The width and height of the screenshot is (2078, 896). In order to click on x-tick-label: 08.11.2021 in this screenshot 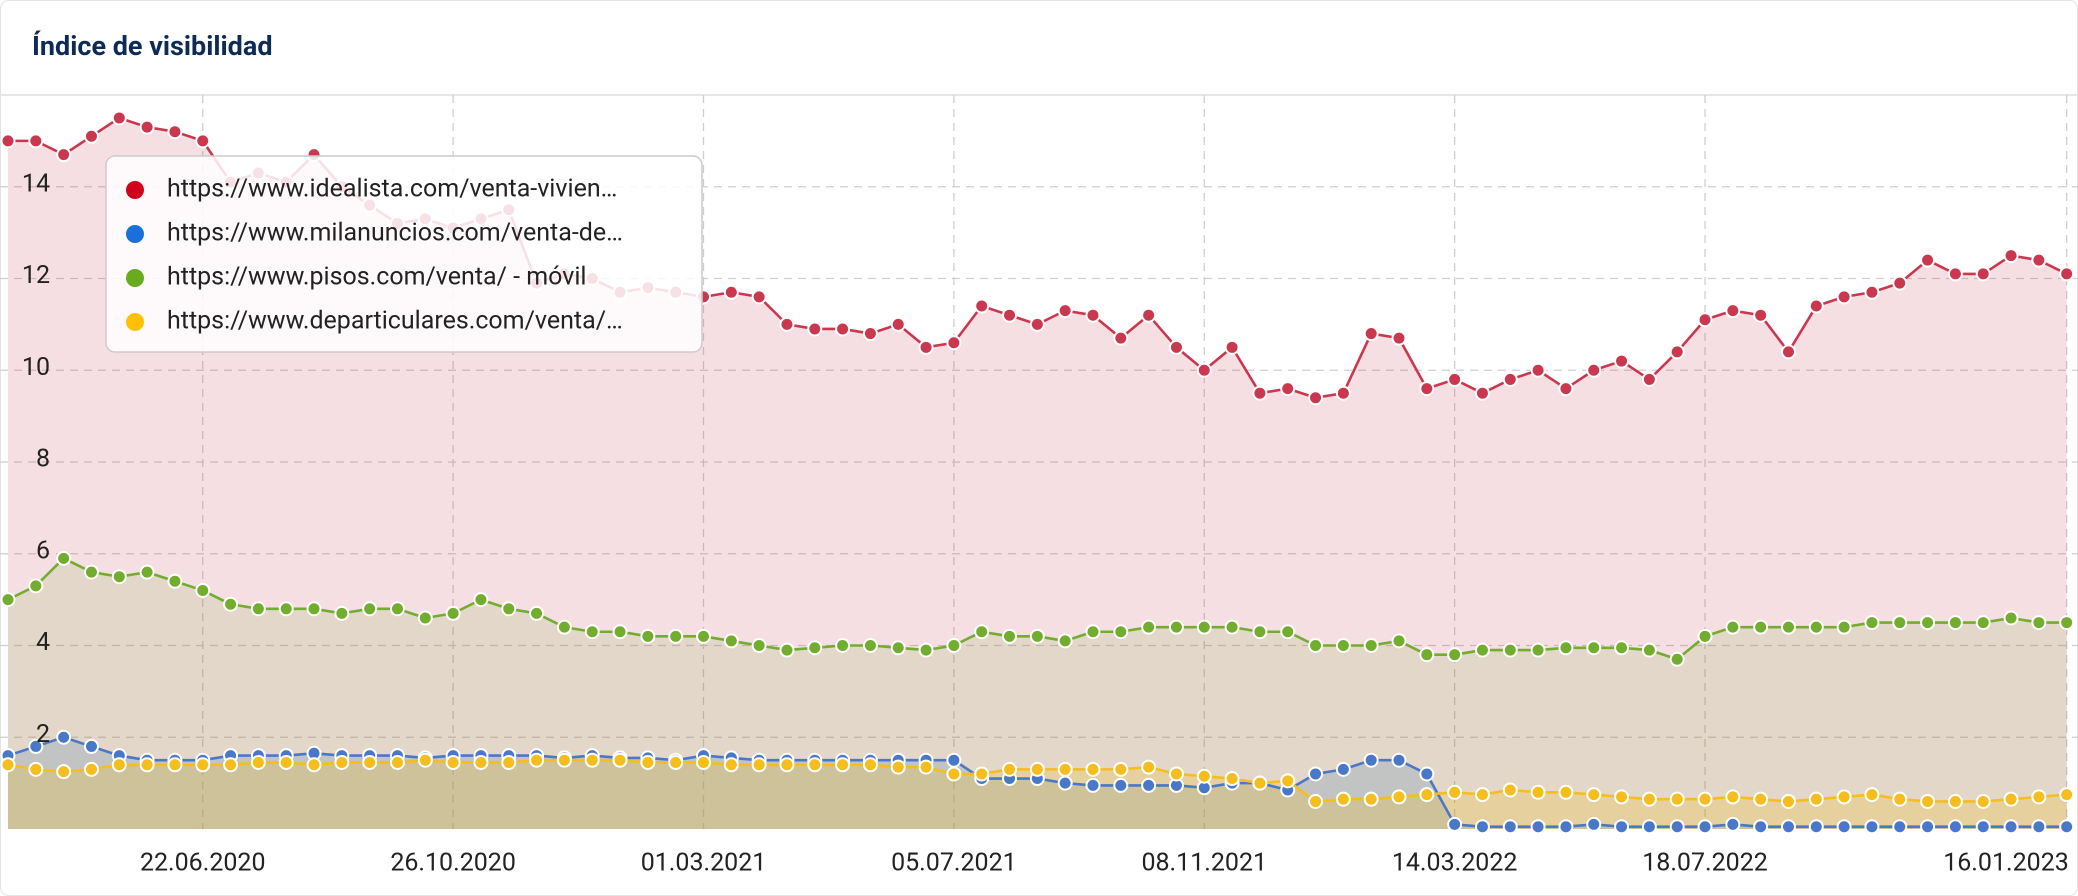, I will do `click(1204, 863)`.